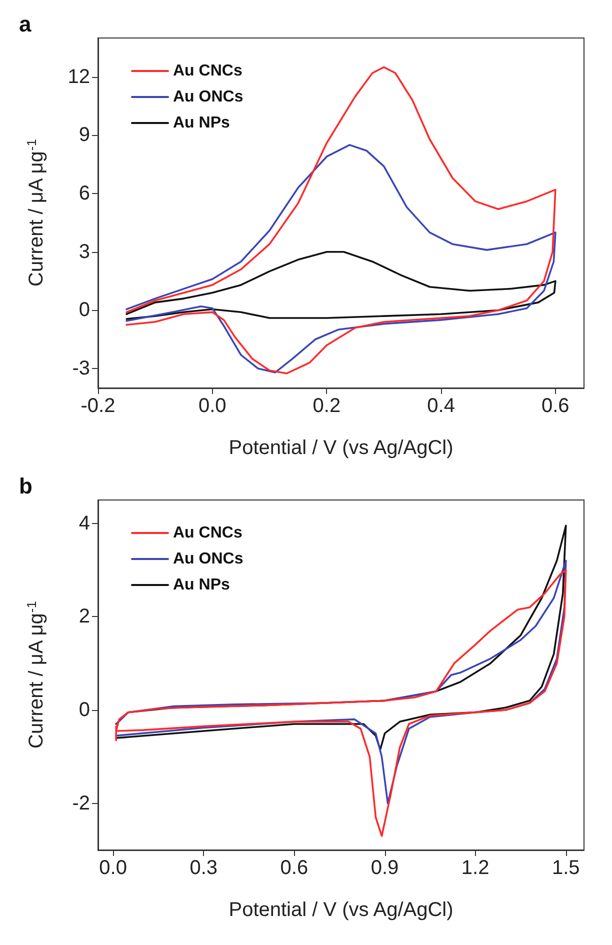 The image size is (612, 945). What do you see at coordinates (441, 406) in the screenshot?
I see `x-tick-label: 0.4` at bounding box center [441, 406].